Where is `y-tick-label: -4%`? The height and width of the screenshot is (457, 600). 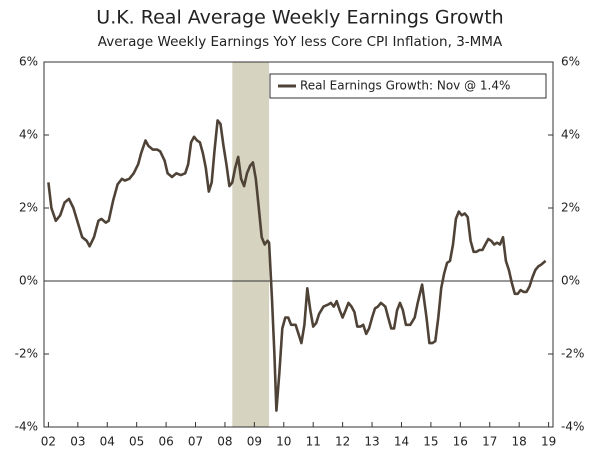
y-tick-label: -4% is located at coordinates (26, 427).